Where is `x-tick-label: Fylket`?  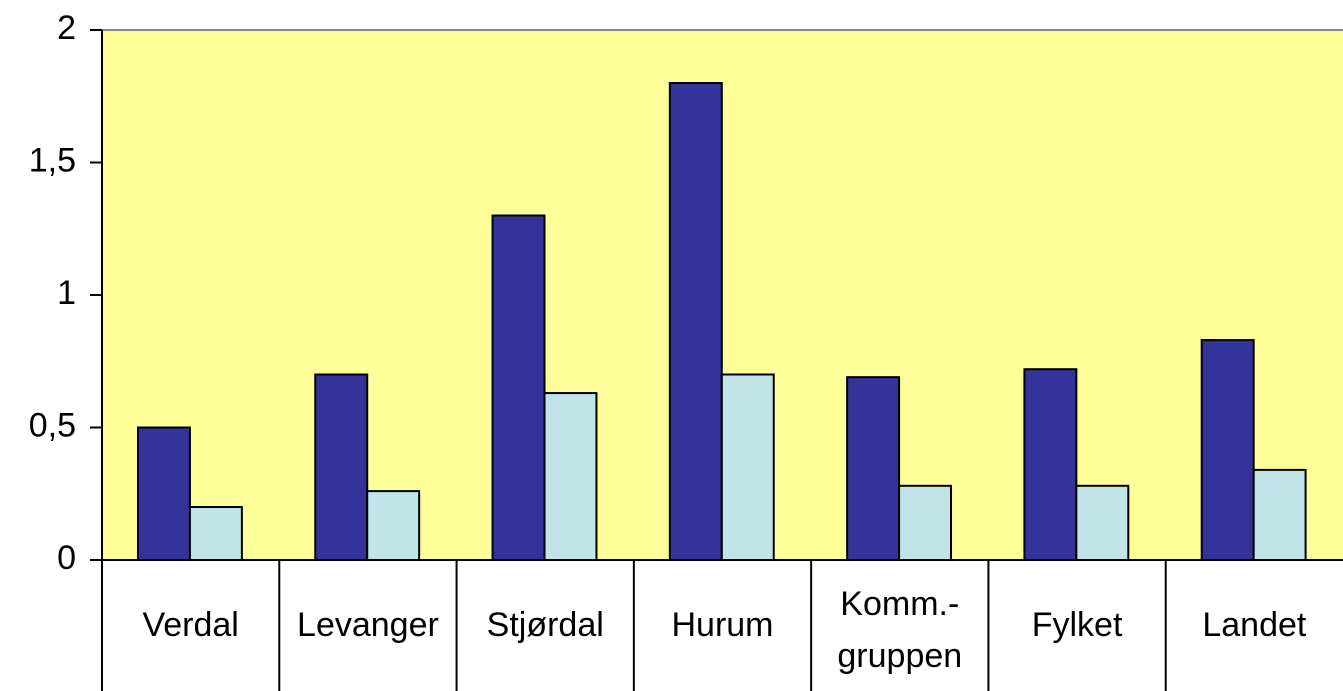
x-tick-label: Fylket is located at coordinates (1077, 625).